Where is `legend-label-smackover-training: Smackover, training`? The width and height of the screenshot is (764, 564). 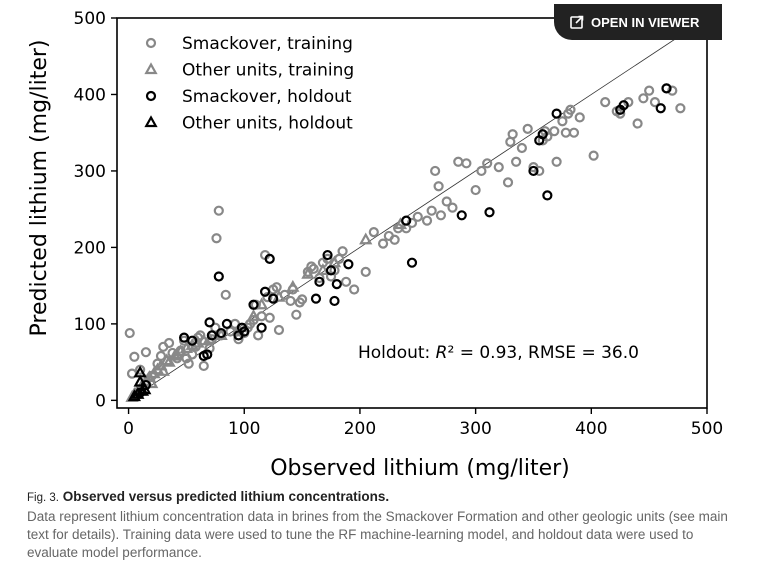
legend-label-smackover-training: Smackover, training is located at coordinates (267, 44).